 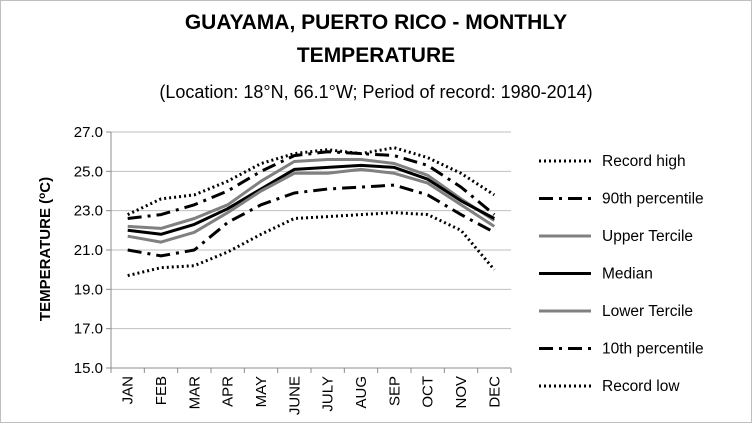 What do you see at coordinates (311, 181) in the screenshot?
I see `series-line-record-high` at bounding box center [311, 181].